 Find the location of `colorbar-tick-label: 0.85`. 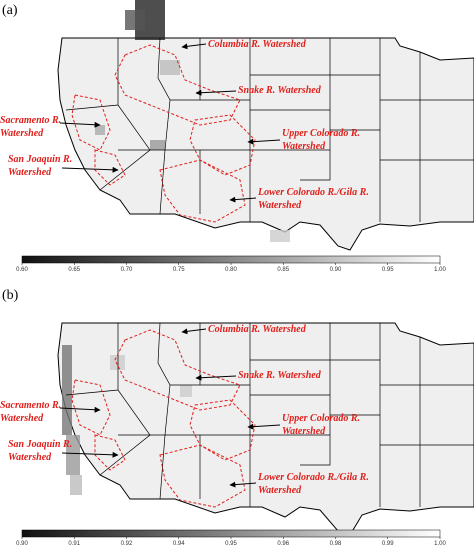

colorbar-tick-label: 0.85 is located at coordinates (283, 270).